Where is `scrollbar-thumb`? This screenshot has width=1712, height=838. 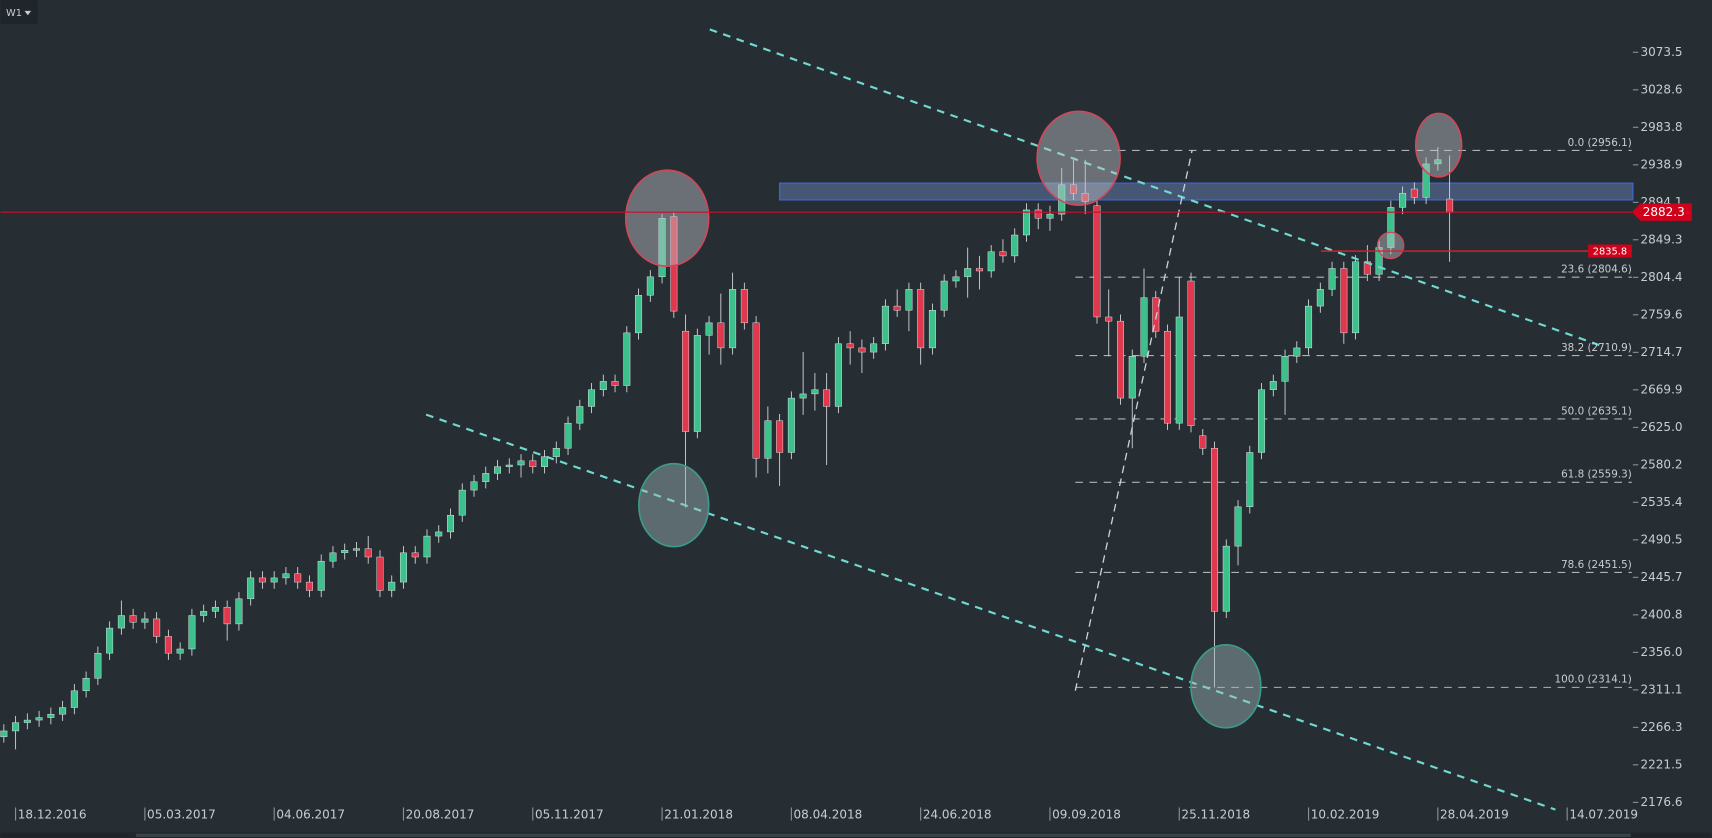 scrollbar-thumb is located at coordinates (883, 835).